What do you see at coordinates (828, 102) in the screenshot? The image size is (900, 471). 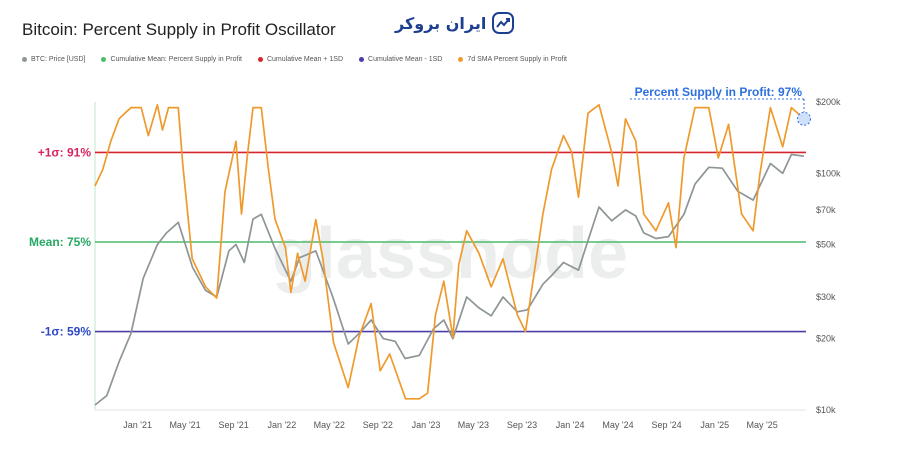 I see `y-right-tick-label: $200k` at bounding box center [828, 102].